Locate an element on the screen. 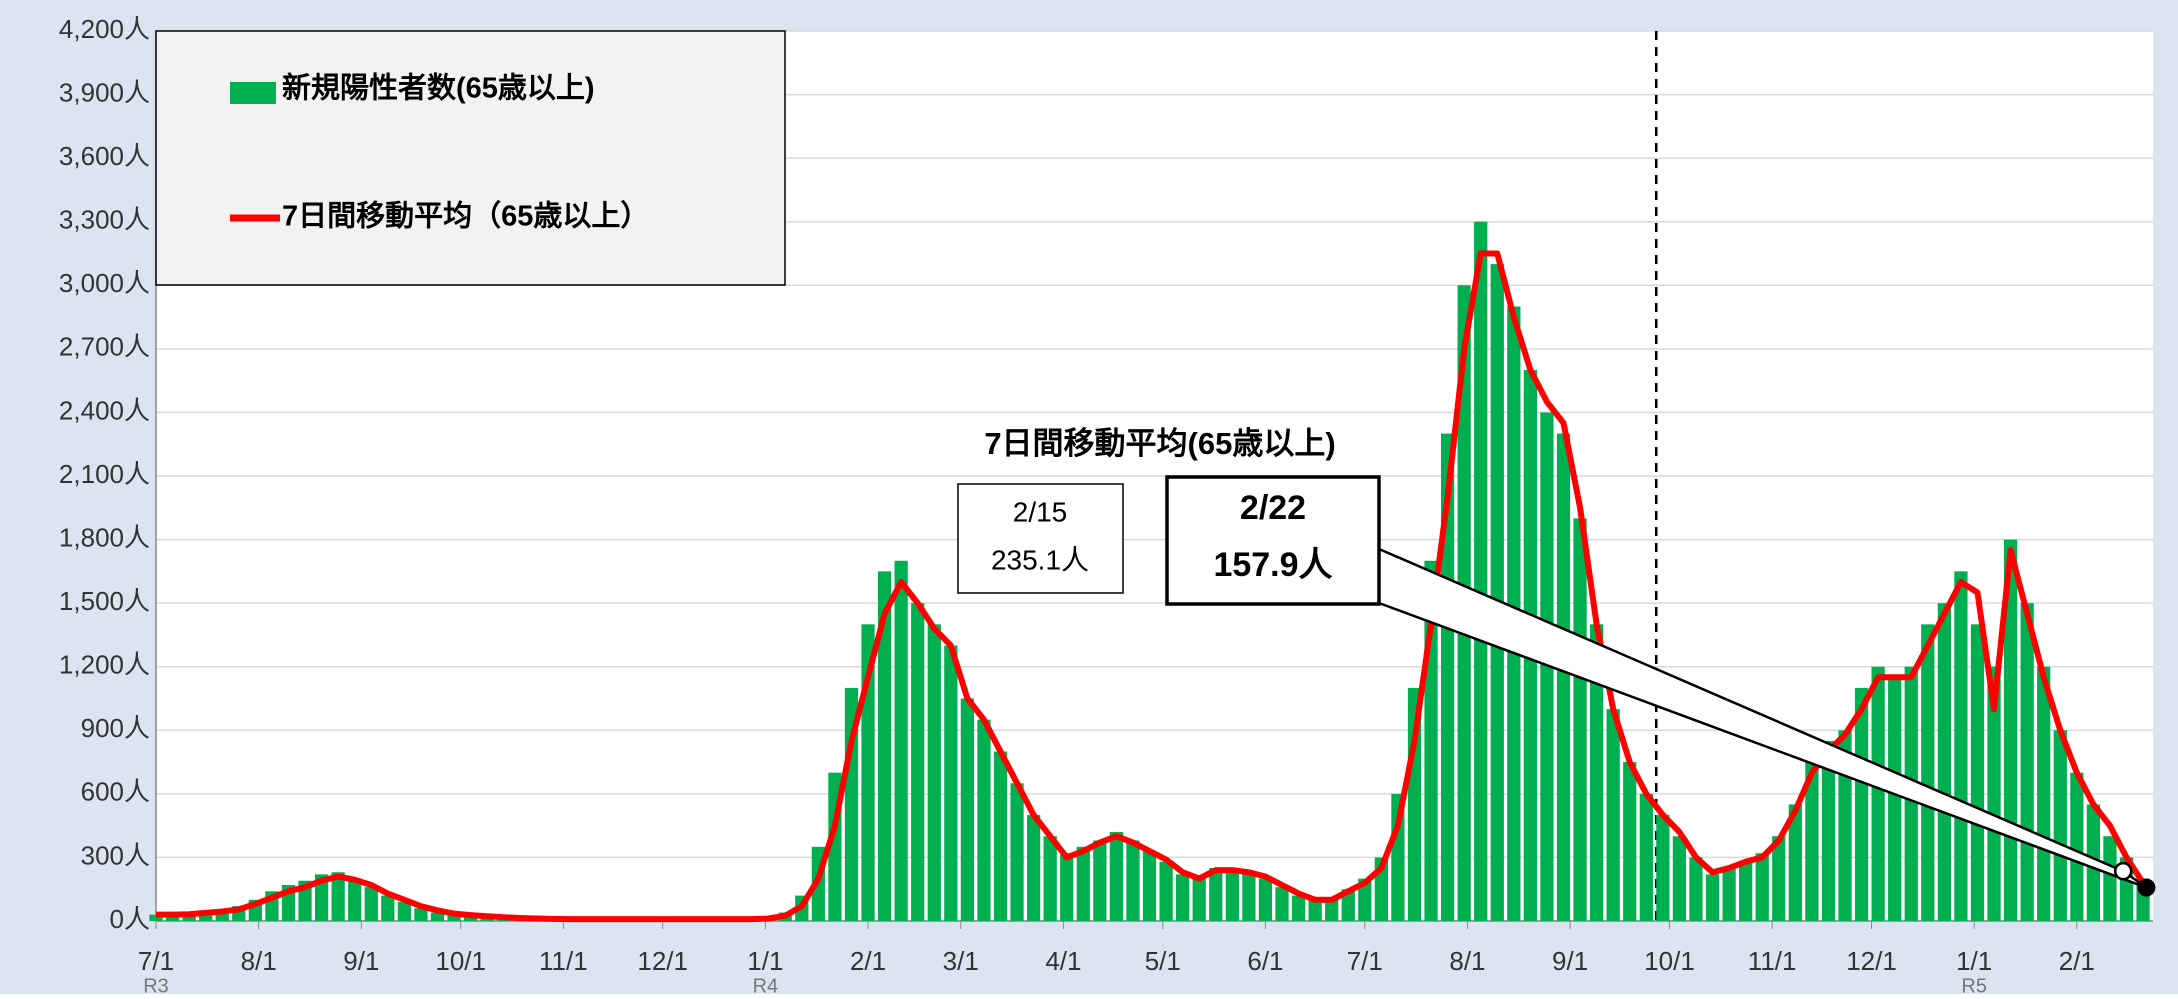 Image resolution: width=2178 pixels, height=999 pixels. callout-date: 2/22 is located at coordinates (1273, 508).